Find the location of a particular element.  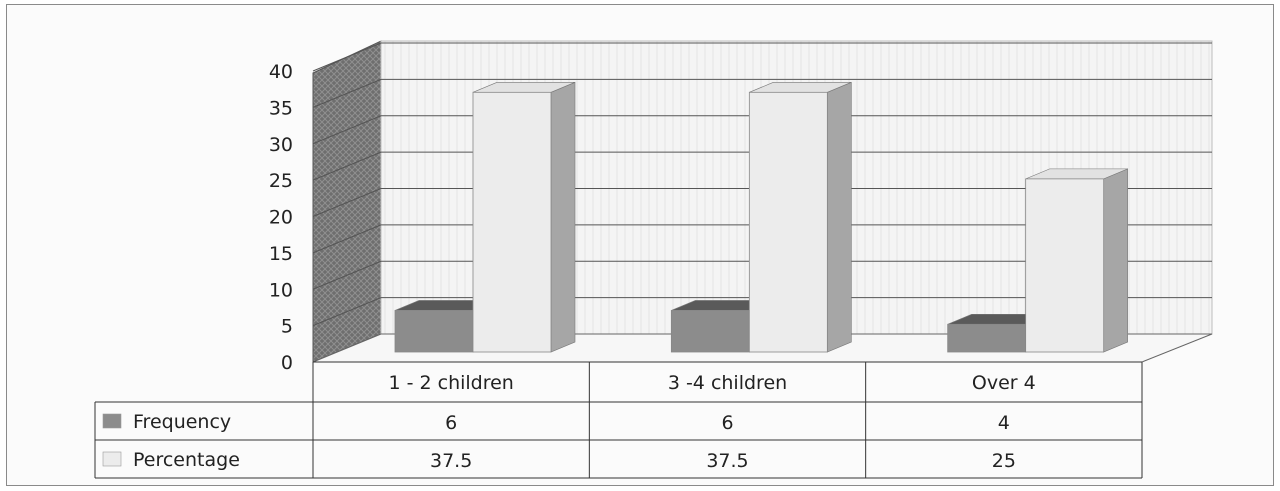

side-wall is located at coordinates (347, 201).